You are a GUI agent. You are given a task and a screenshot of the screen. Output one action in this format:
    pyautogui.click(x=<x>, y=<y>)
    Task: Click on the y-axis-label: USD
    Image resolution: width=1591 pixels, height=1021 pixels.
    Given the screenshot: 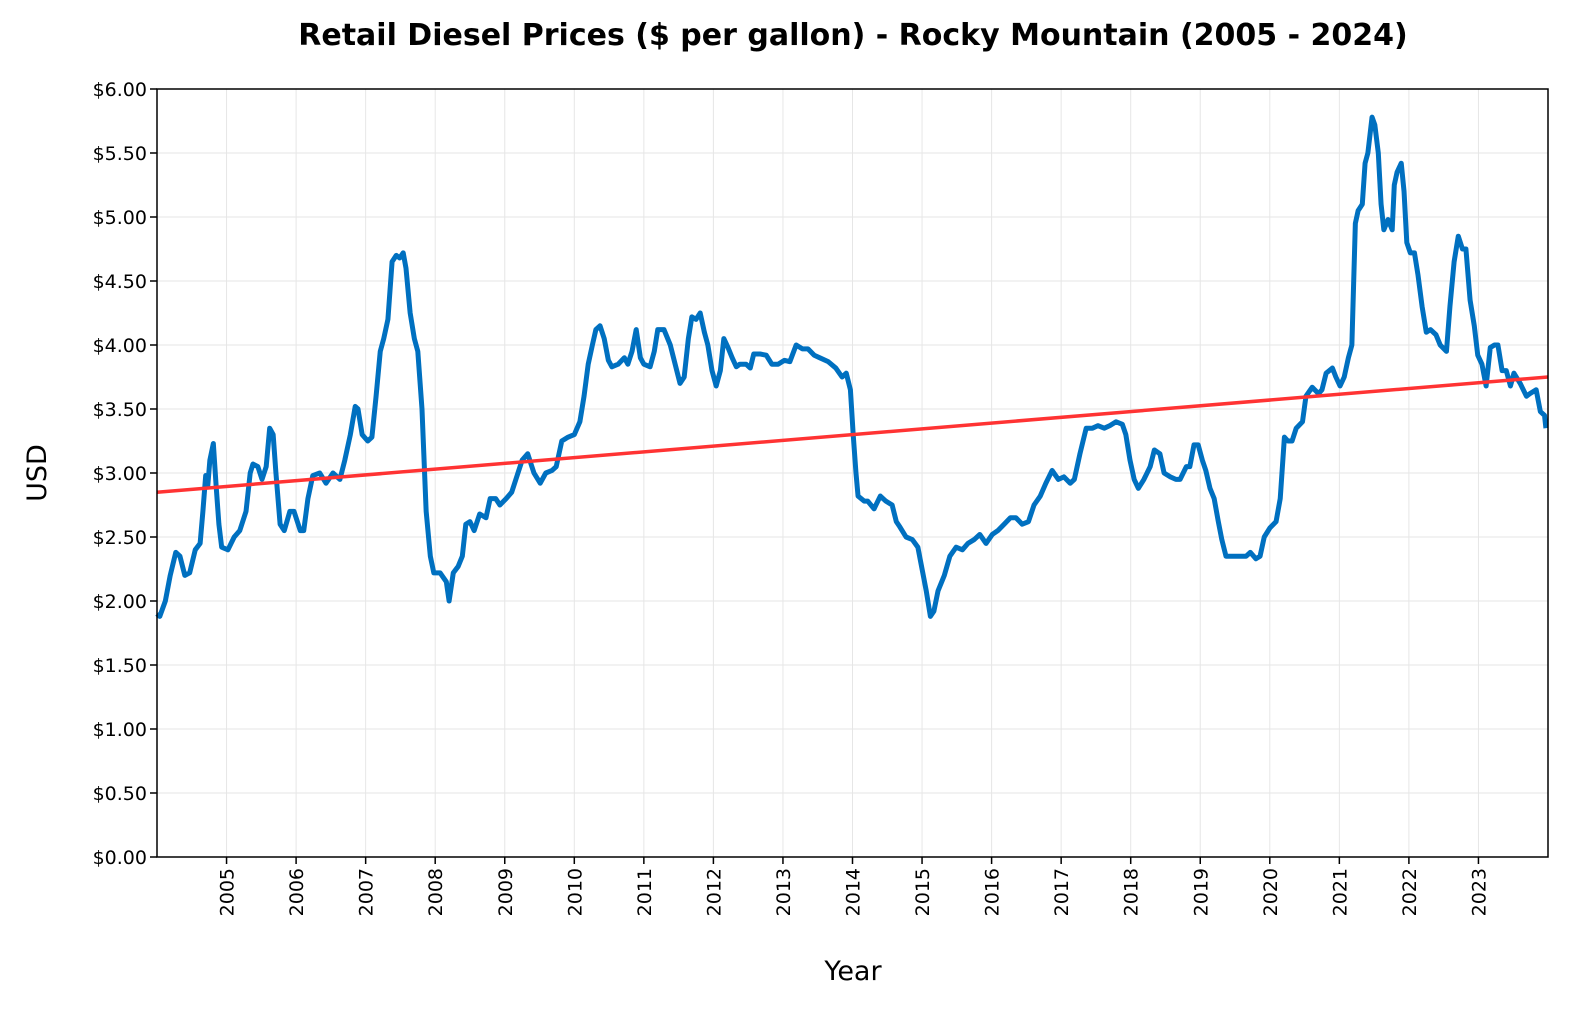 What is the action you would take?
    pyautogui.click(x=37, y=473)
    